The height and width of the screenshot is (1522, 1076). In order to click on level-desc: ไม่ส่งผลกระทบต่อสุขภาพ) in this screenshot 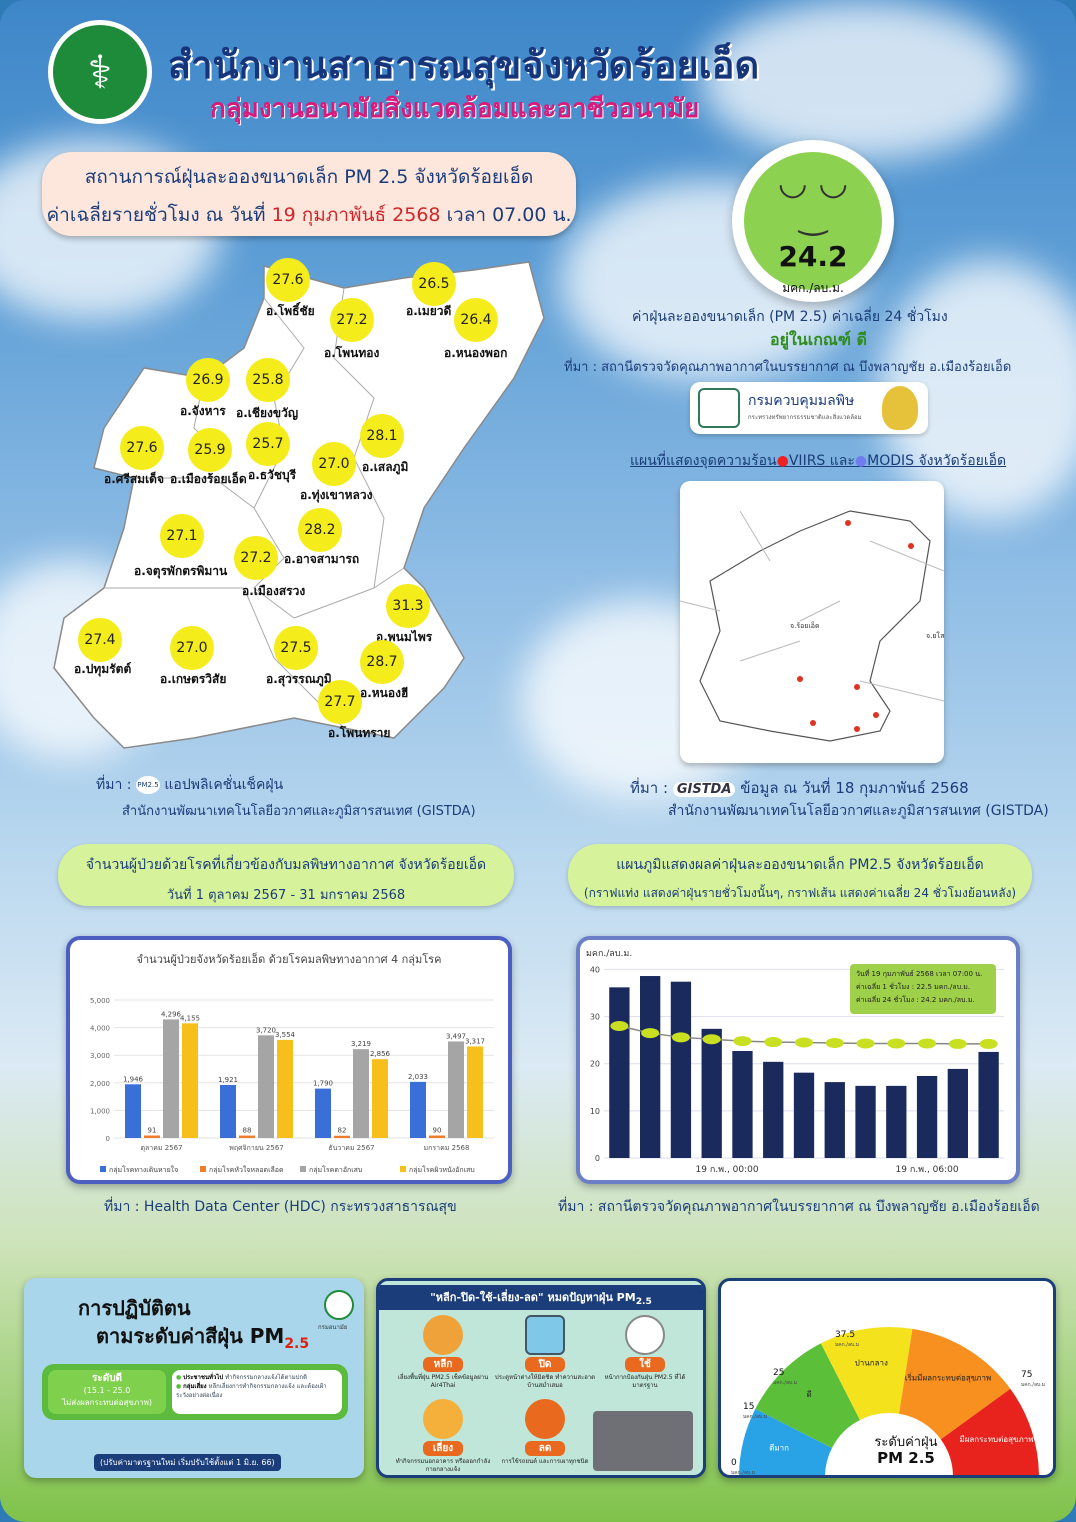, I will do `click(107, 1402)`.